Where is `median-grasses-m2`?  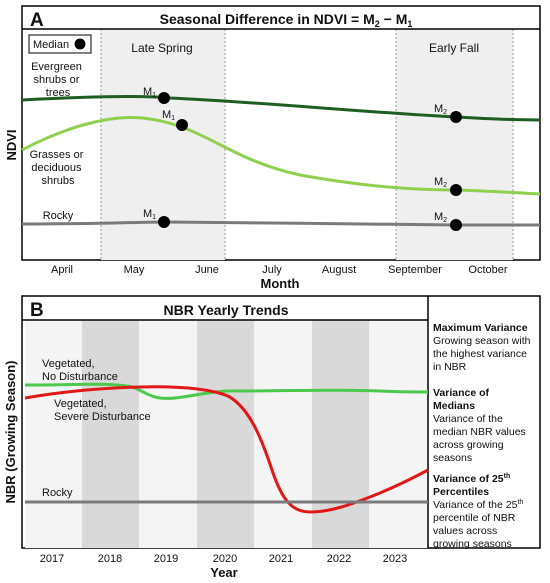
median-grasses-m2 is located at coordinates (456, 190).